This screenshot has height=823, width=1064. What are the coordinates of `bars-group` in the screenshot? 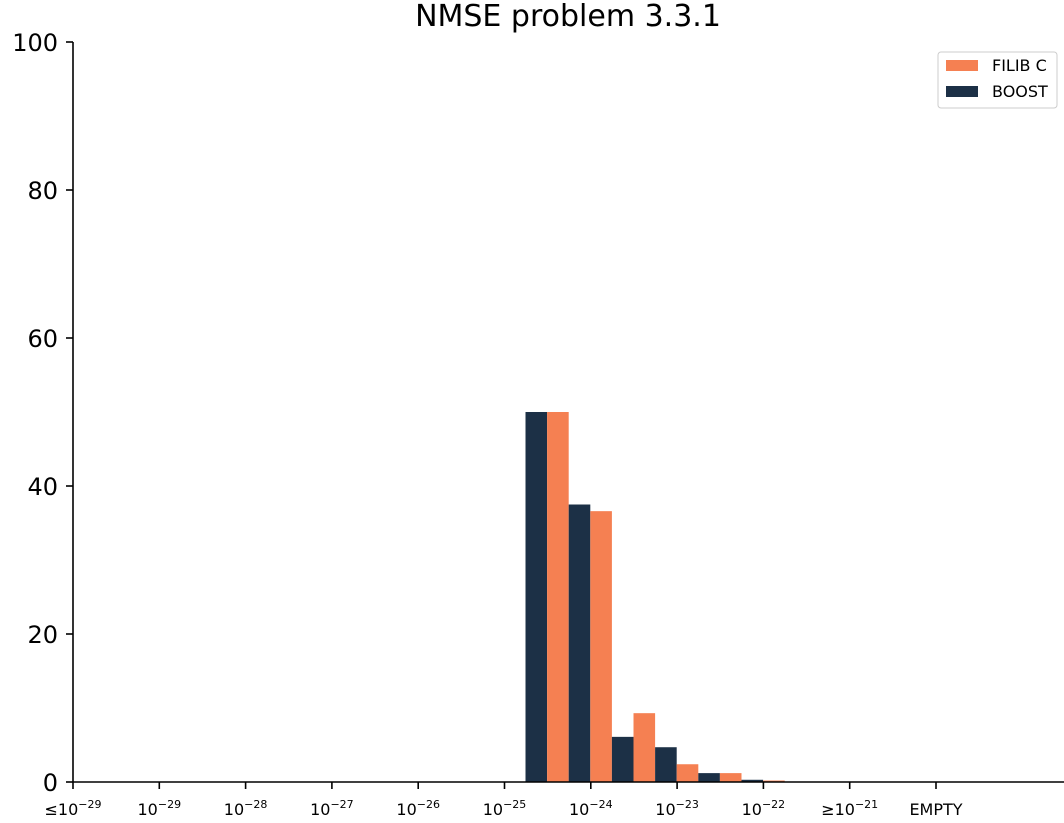 It's located at (655, 597).